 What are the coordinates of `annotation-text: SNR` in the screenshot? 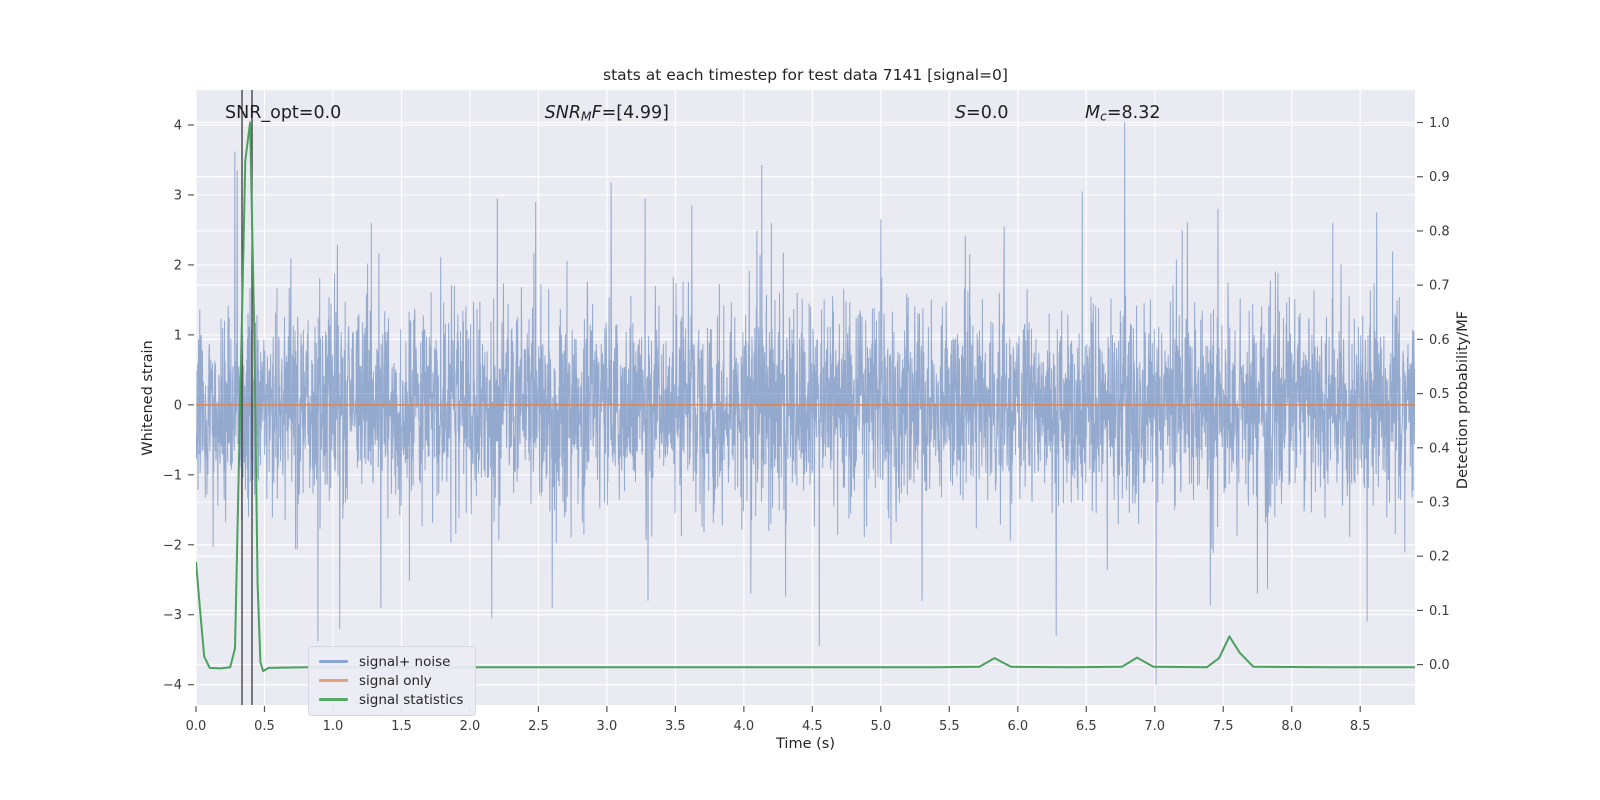 It's located at (562, 113).